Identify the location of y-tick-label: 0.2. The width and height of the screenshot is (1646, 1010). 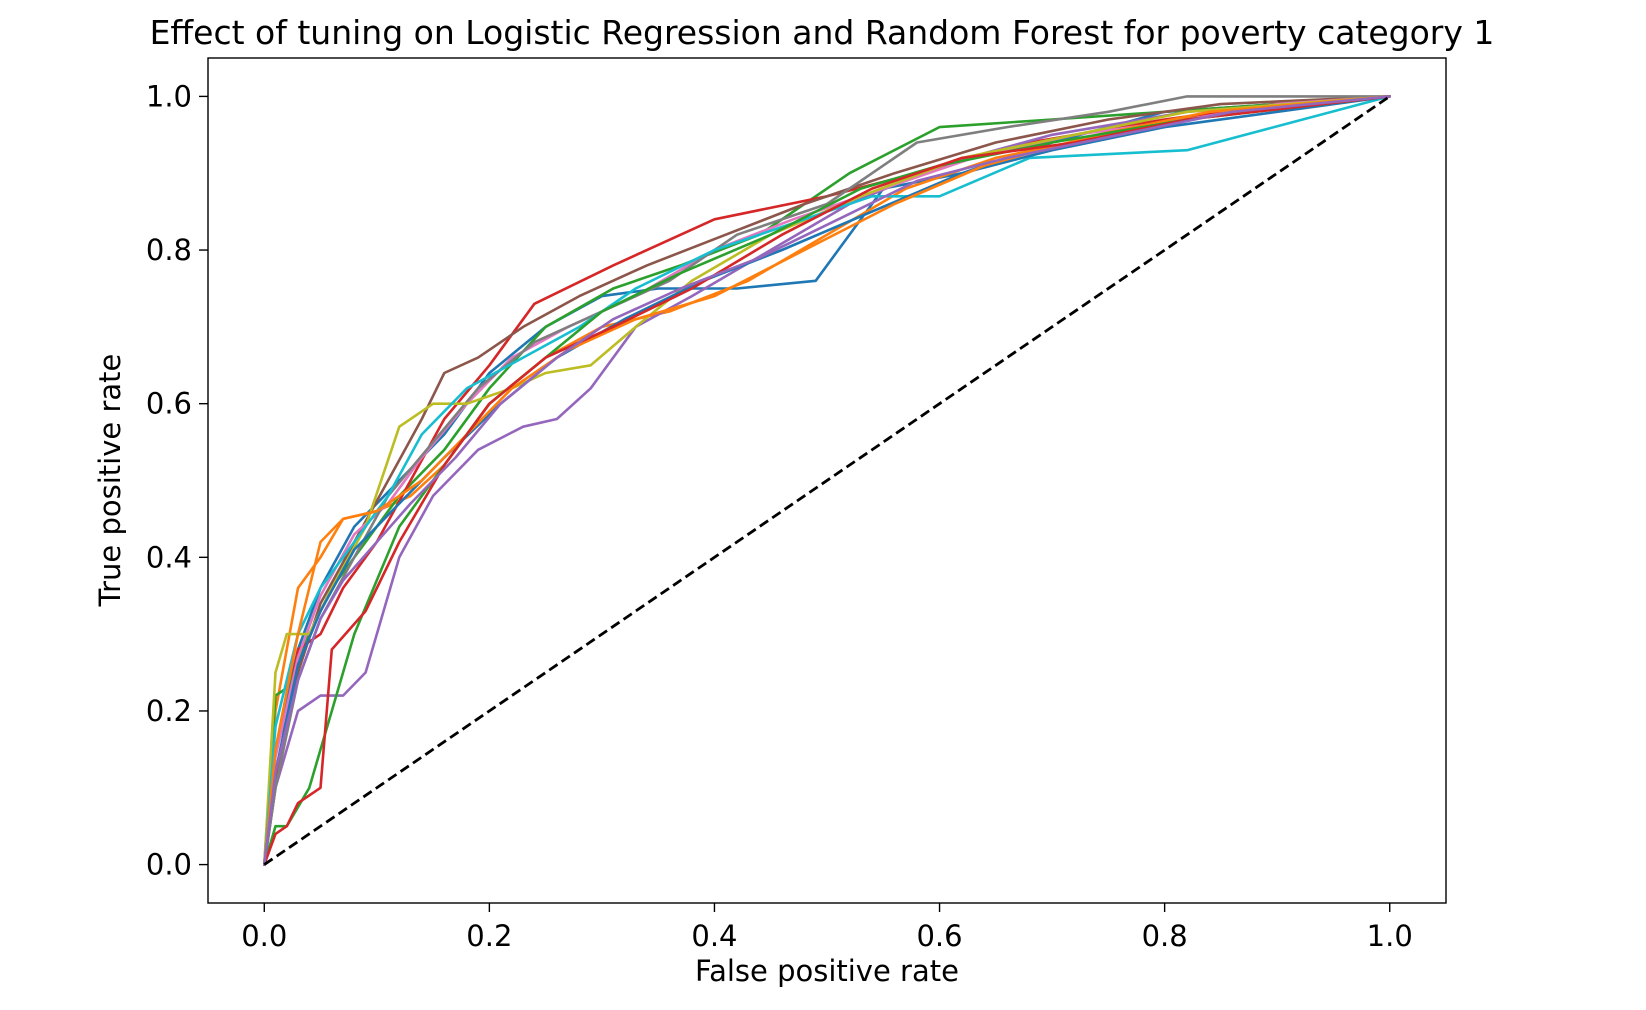
(169, 711).